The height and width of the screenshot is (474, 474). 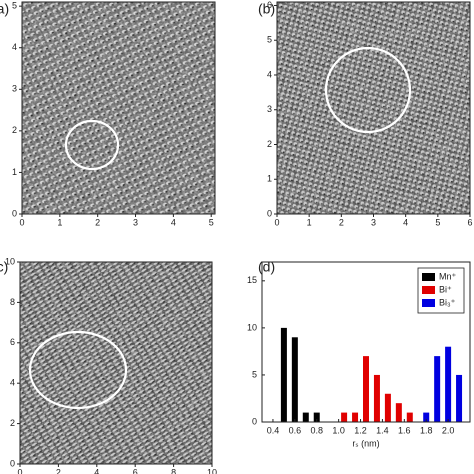 I want to click on x-tick-label: 1.2, so click(x=360, y=430).